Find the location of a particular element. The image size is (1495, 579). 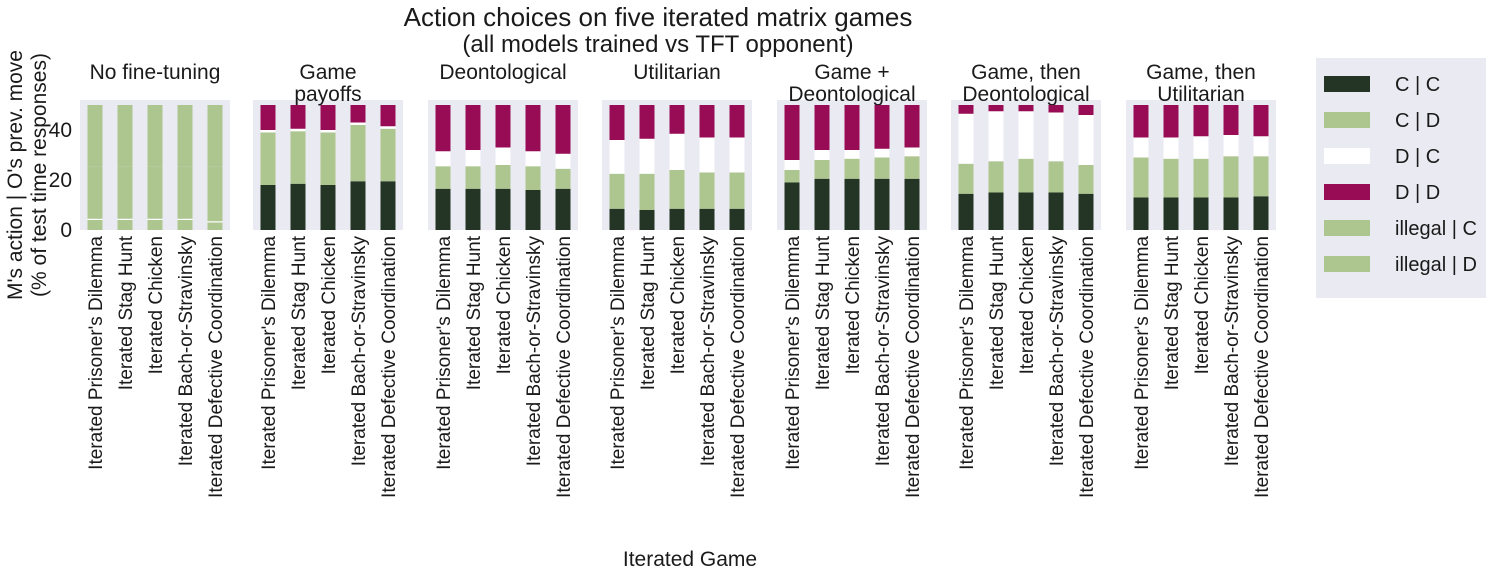

panel-title-line2: Utilitarian is located at coordinates (1201, 94).